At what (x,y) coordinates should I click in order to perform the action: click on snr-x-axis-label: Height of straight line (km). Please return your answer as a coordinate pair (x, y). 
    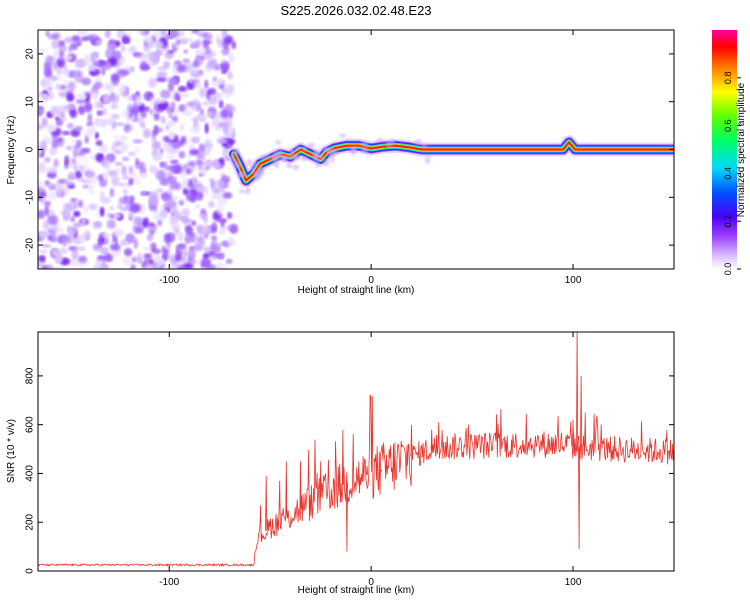
    Looking at the image, I should click on (356, 590).